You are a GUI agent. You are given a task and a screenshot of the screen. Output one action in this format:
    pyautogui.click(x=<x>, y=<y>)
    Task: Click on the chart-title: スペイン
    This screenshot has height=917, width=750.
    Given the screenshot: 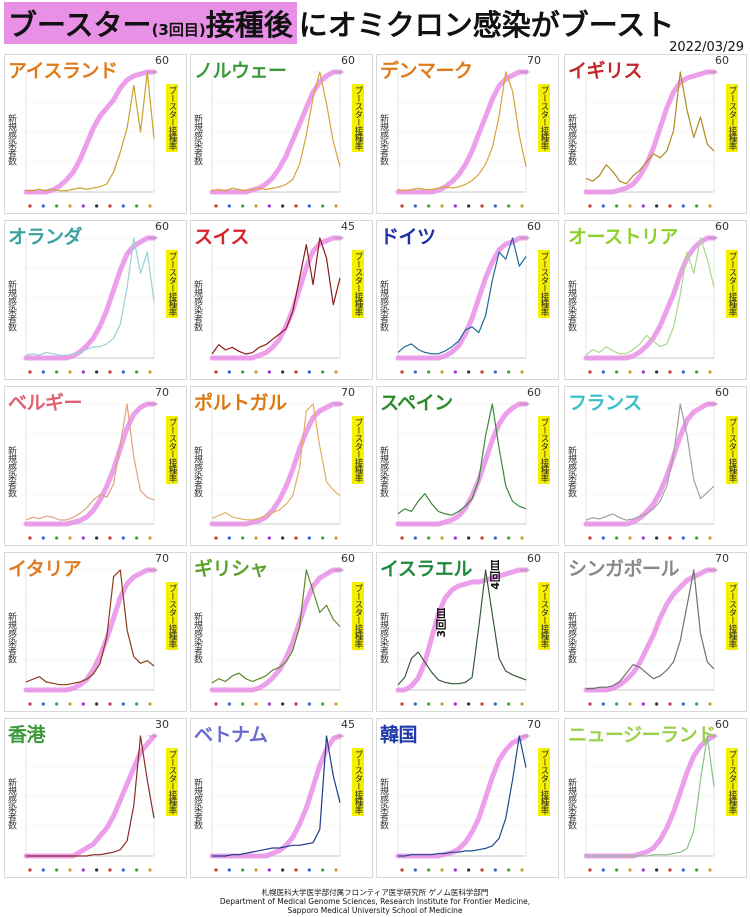 What is the action you would take?
    pyautogui.click(x=416, y=403)
    